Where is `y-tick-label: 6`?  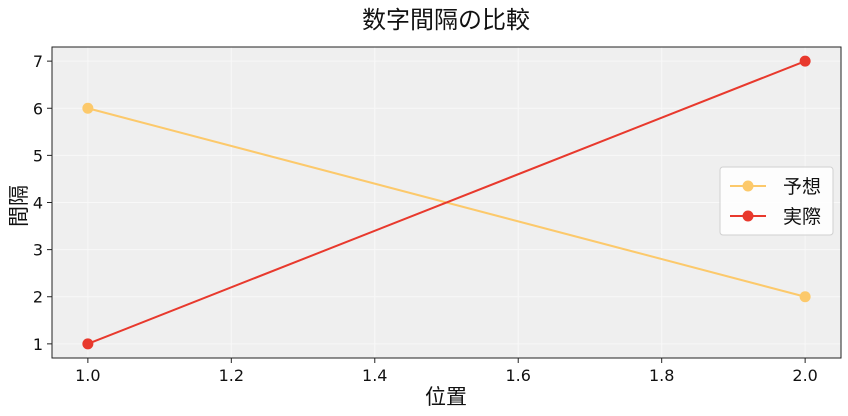
y-tick-label: 6 is located at coordinates (38, 108).